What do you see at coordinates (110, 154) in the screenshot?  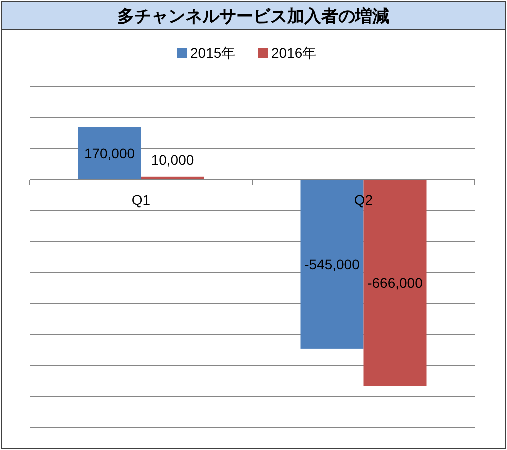 I see `data-label: 170,000` at bounding box center [110, 154].